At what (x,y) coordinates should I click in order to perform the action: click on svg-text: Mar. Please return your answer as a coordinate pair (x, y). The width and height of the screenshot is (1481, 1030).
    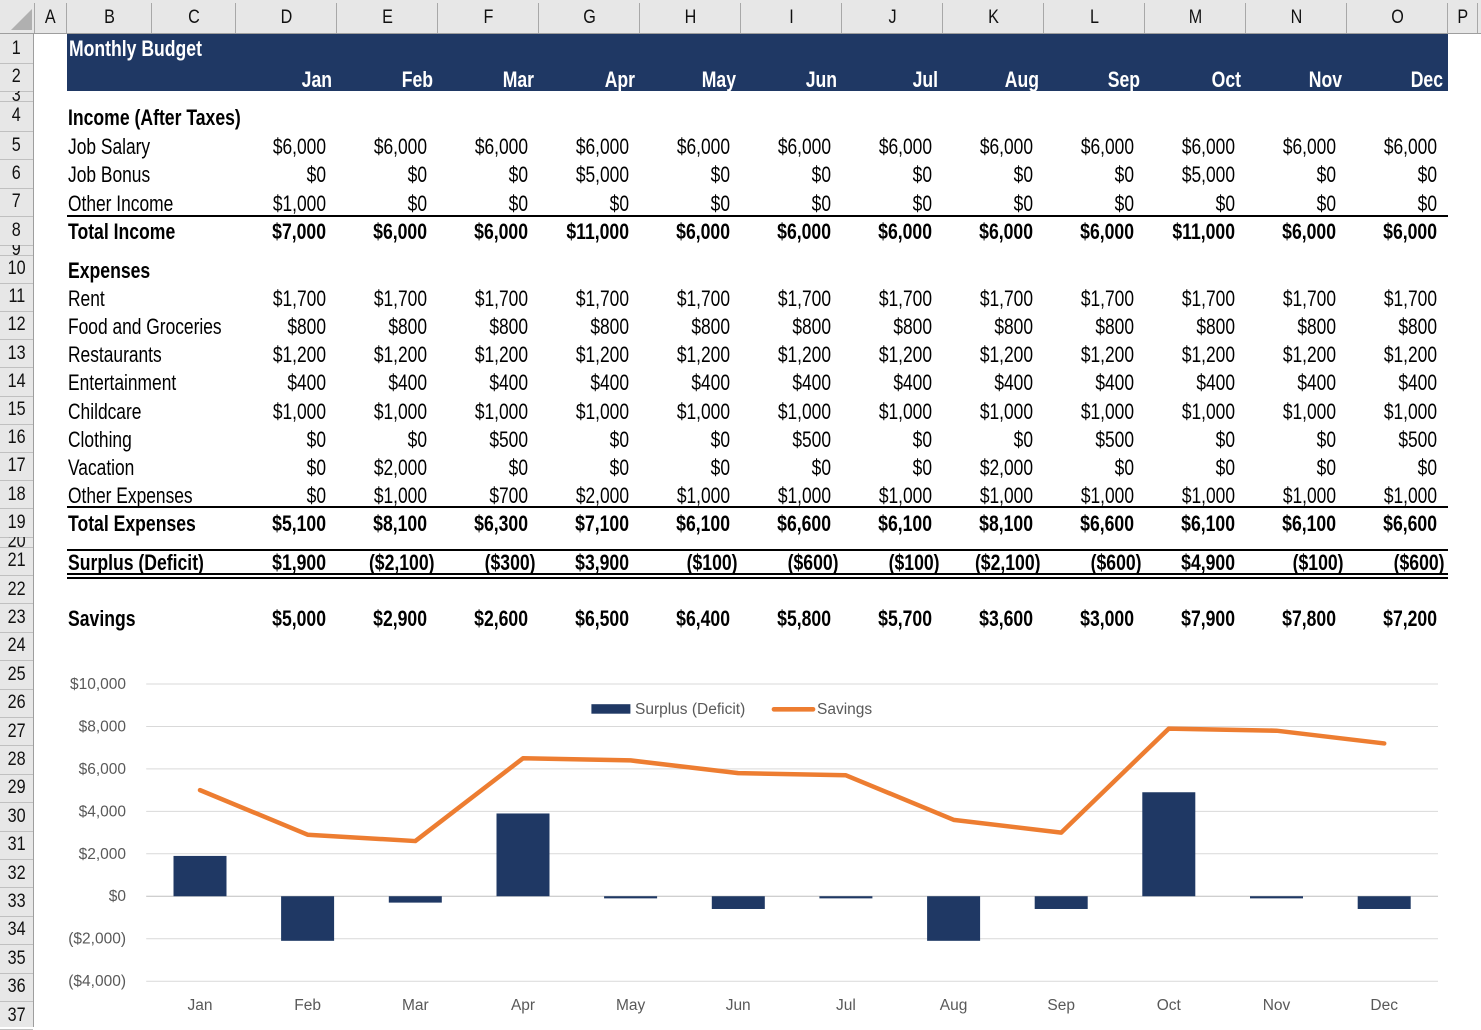
    Looking at the image, I should click on (415, 1005).